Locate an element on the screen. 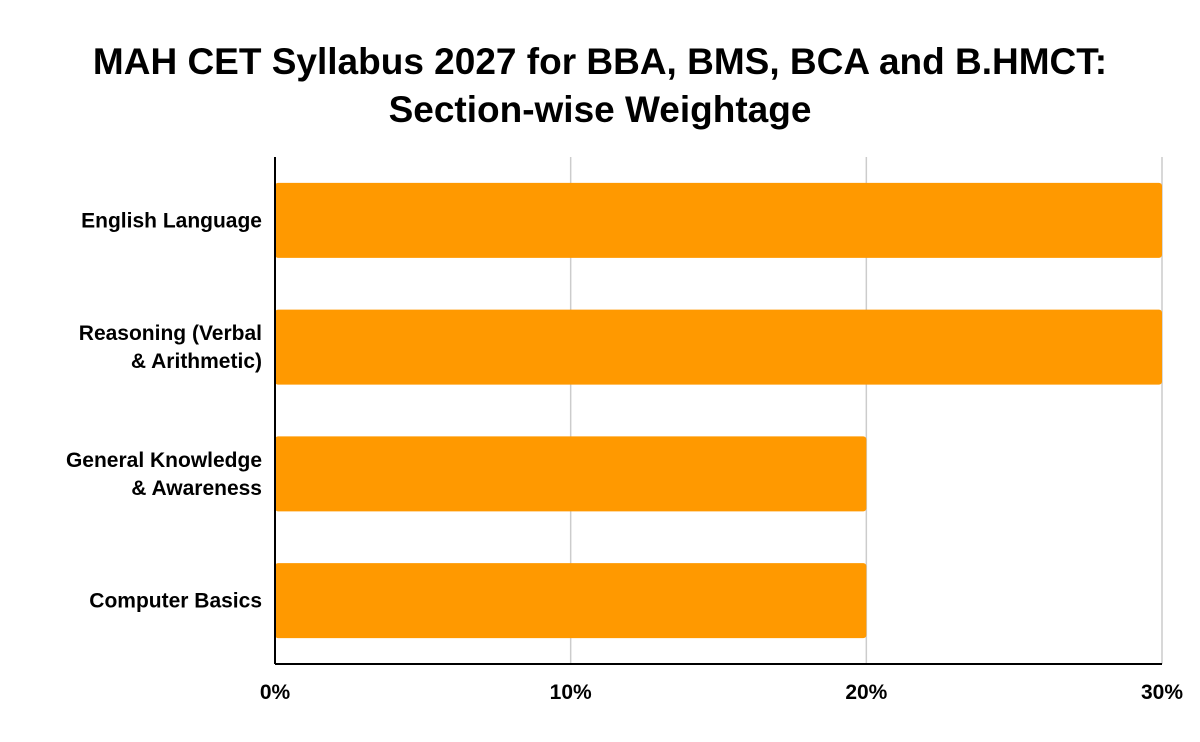 The image size is (1200, 742). x-tick-label-1: 10% is located at coordinates (571, 692).